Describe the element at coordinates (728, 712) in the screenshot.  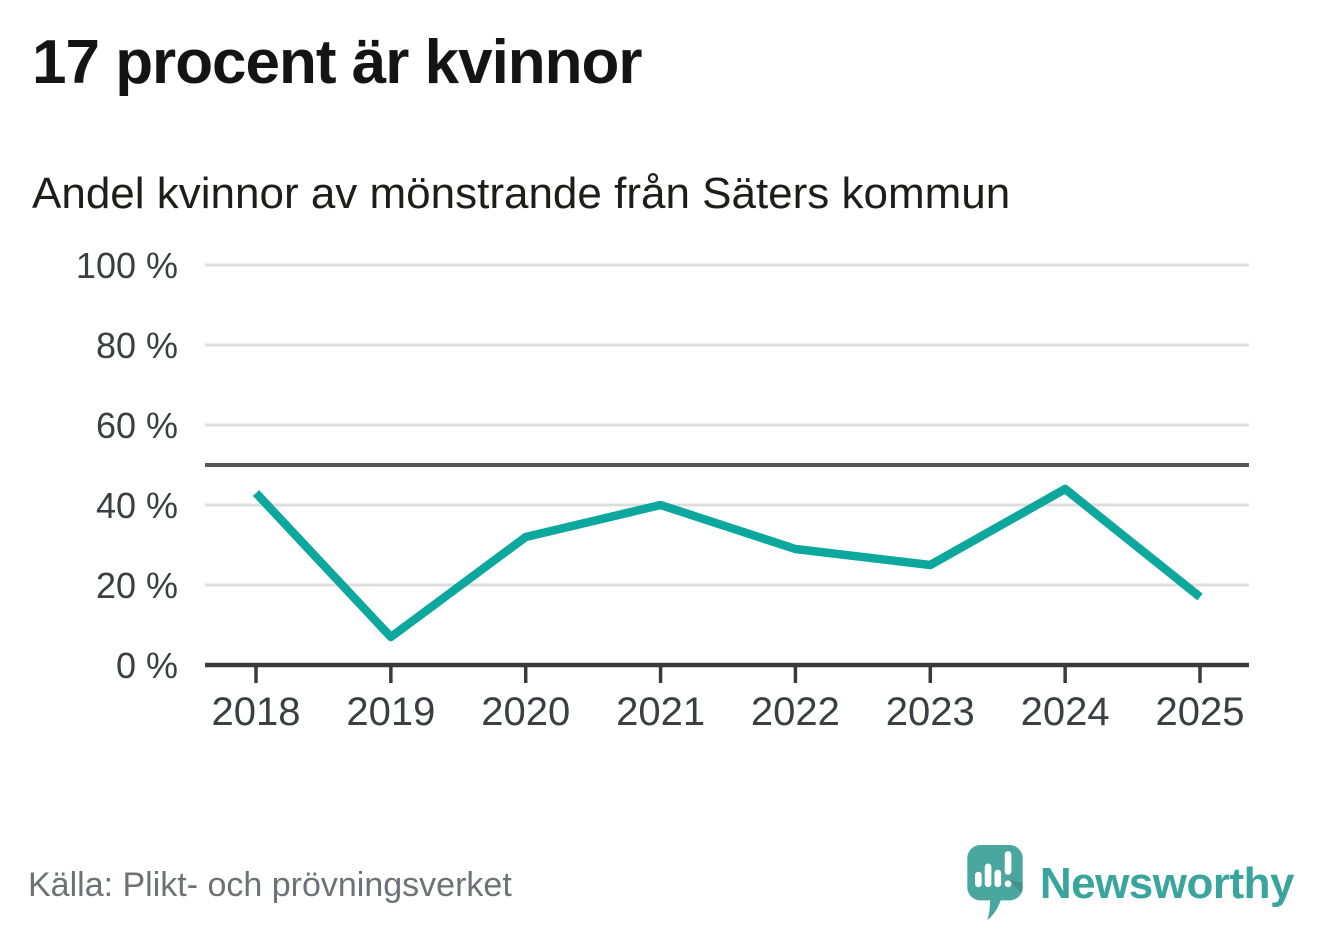
I see `x-axis-labels: 2018 2019 2020 2021 2022 2023 2024 2025` at that location.